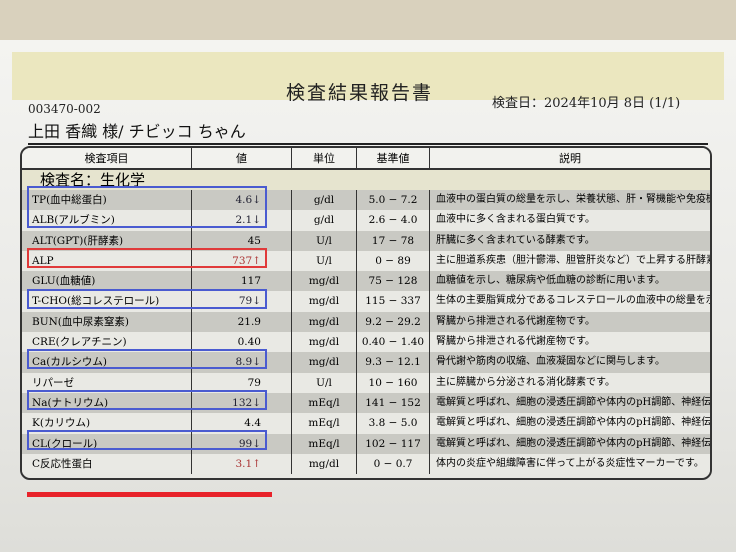 This screenshot has width=736, height=552. What do you see at coordinates (393, 220) in the screenshot?
I see `item-reference: 2.6 − 4.0` at bounding box center [393, 220].